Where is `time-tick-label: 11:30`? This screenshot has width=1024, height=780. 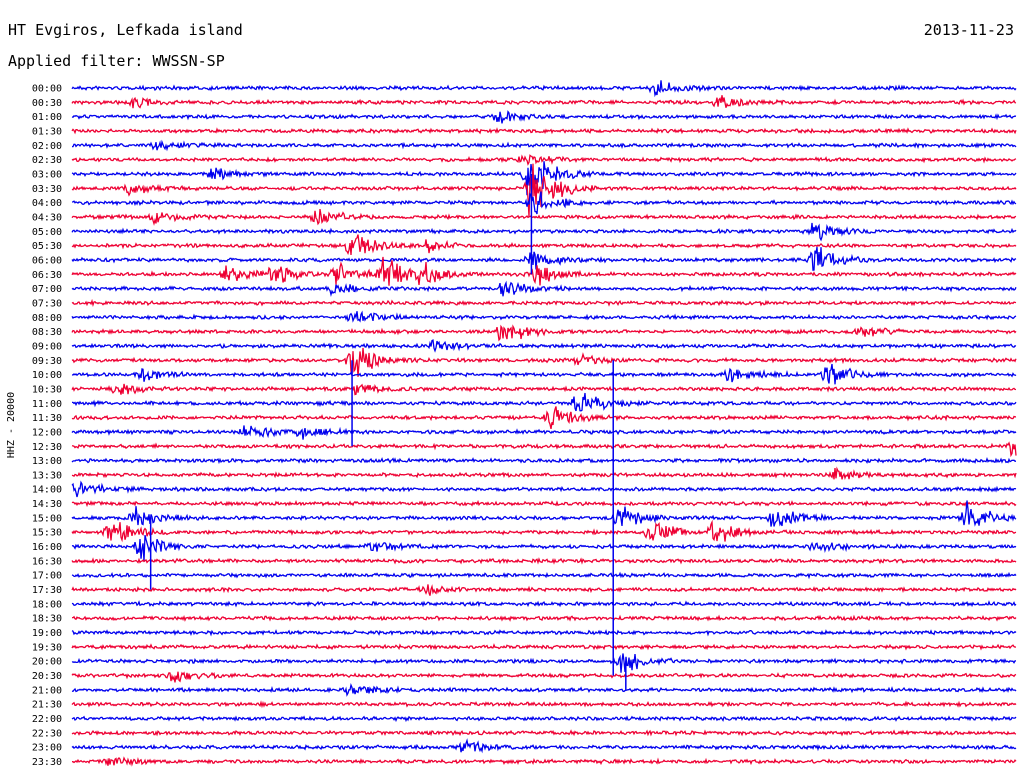 time-tick-label: 11:30 is located at coordinates (47, 418).